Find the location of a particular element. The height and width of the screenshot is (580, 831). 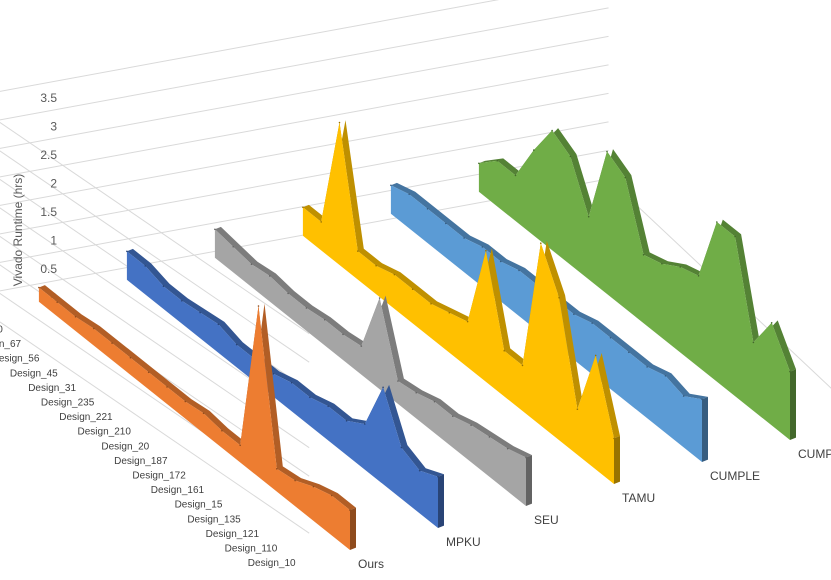

series-label: TAMU is located at coordinates (638, 498).